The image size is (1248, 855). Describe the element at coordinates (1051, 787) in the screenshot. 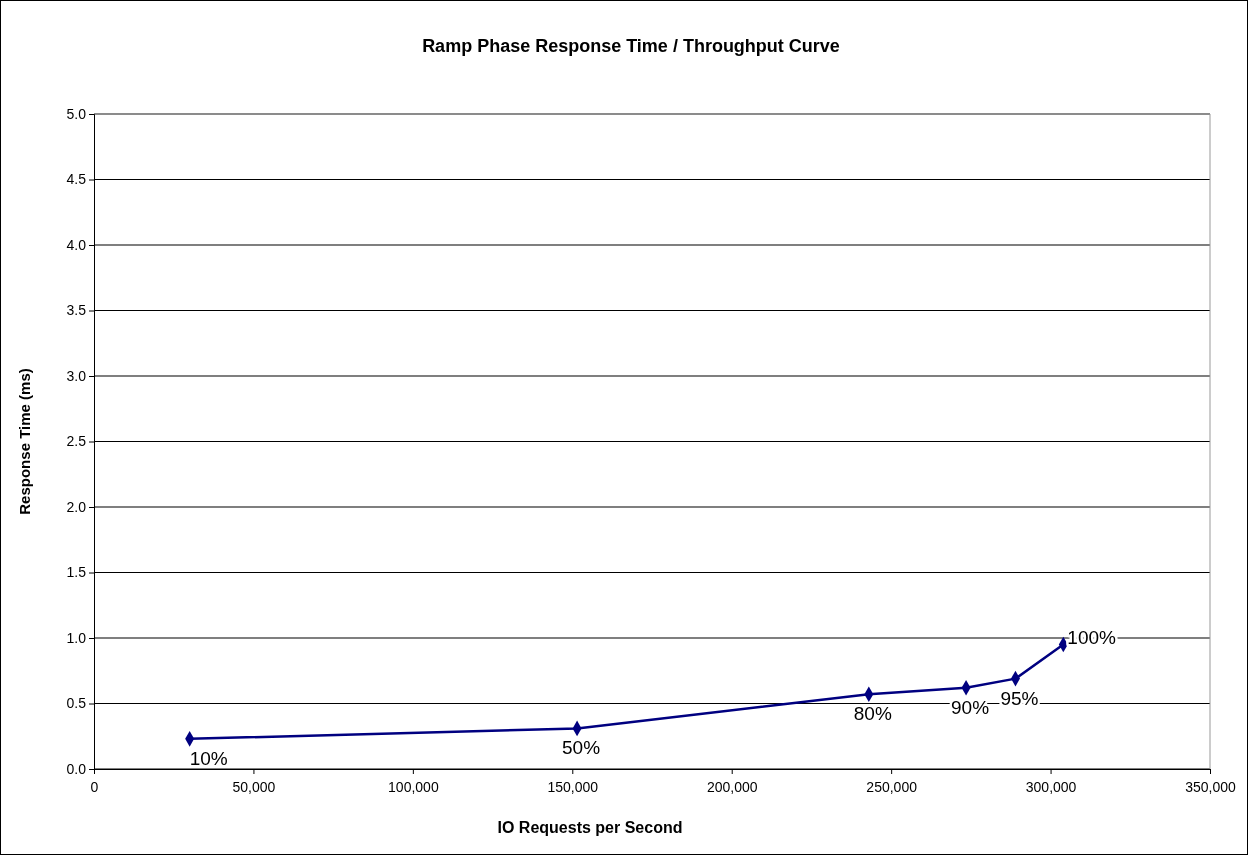

I see `x-tick-label: 300,000` at that location.